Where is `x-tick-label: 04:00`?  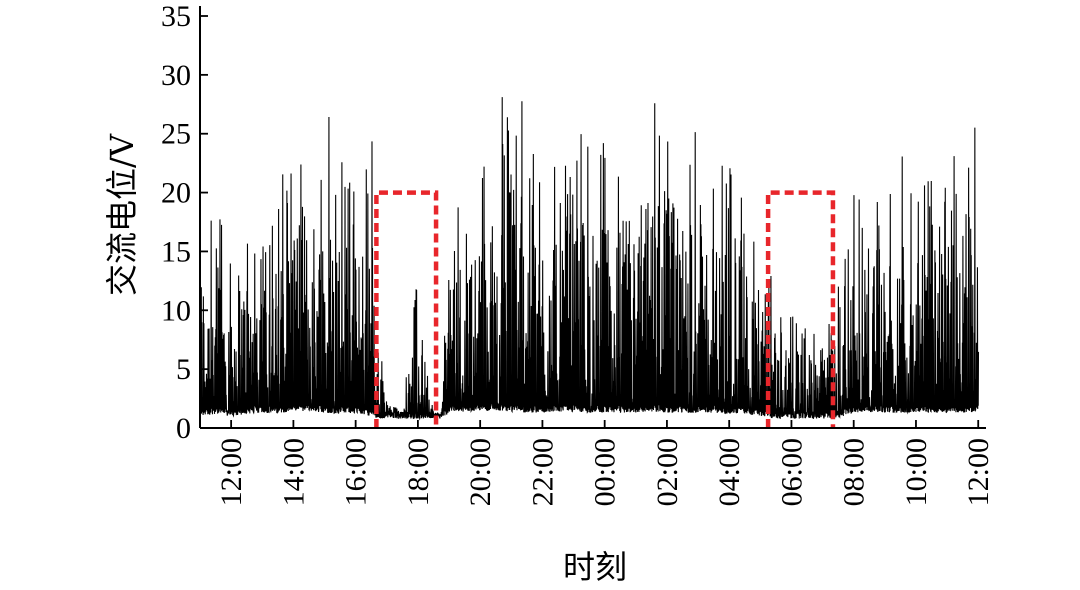 x-tick-label: 04:00 is located at coordinates (729, 472).